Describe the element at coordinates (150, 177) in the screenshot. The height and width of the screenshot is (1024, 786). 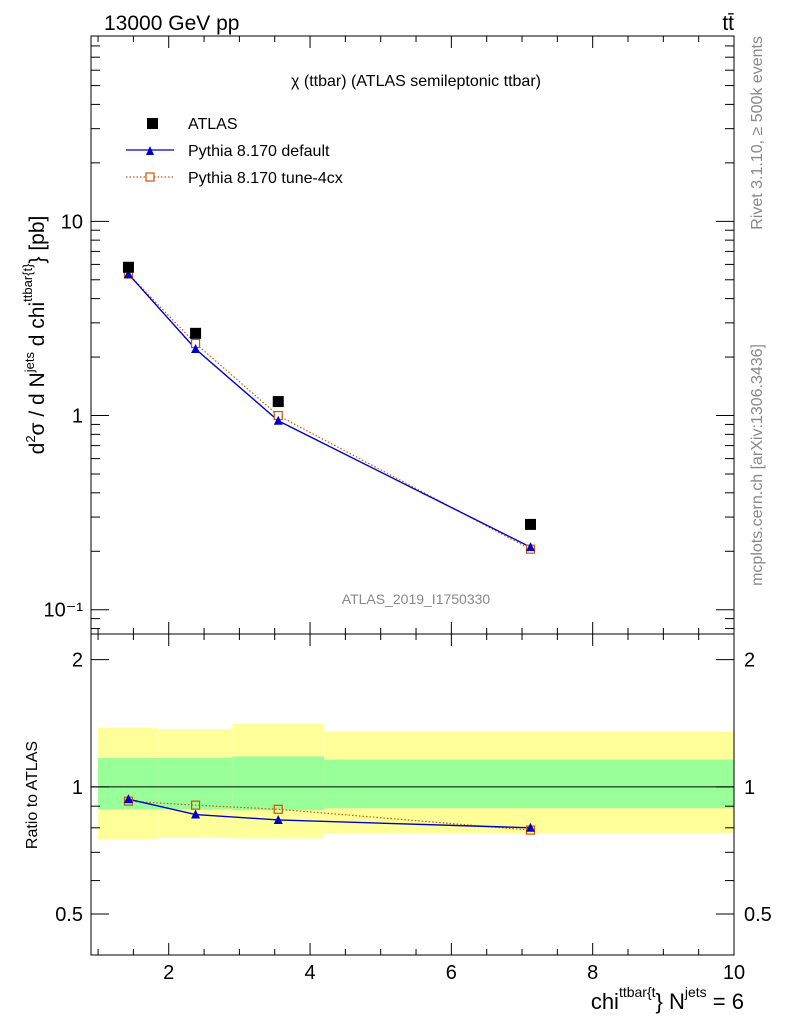
I see `legend-tune-marker` at that location.